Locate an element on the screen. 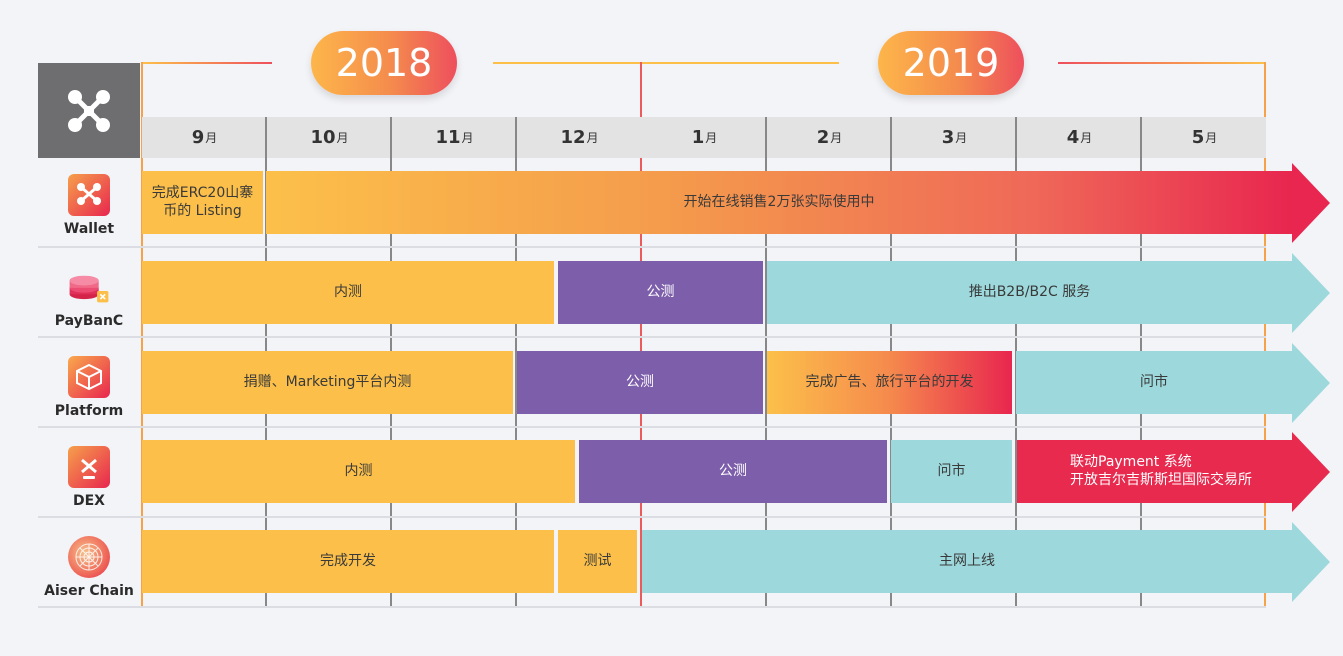  company-logo-box is located at coordinates (89, 110).